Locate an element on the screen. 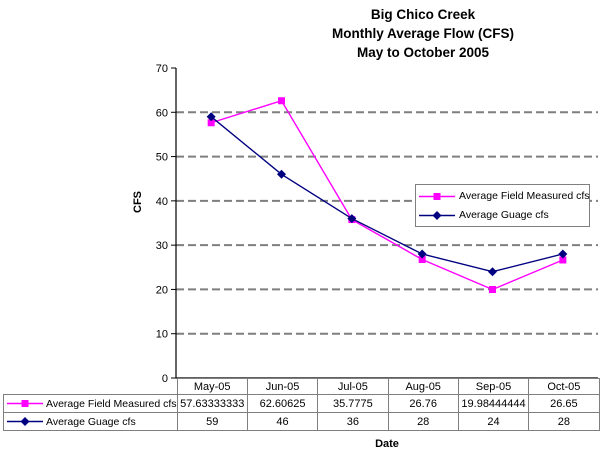 The image size is (610, 455). table-value-cell: 57.63333333 is located at coordinates (212, 403).